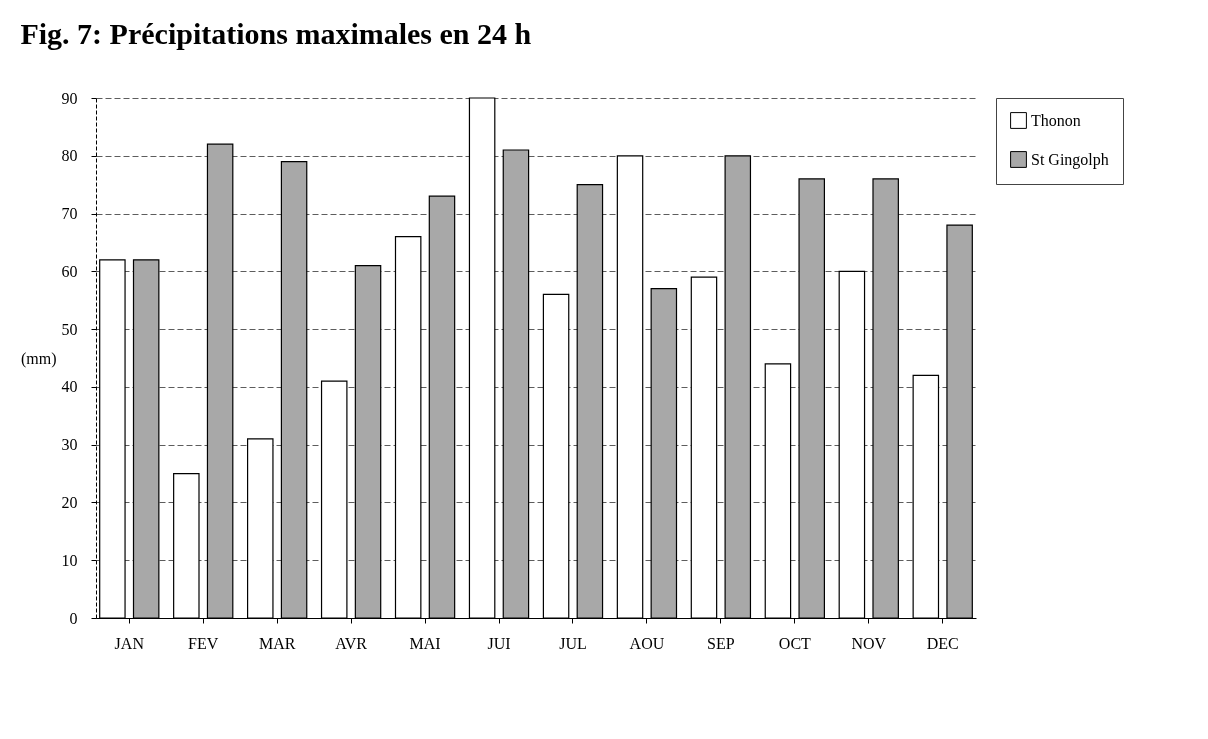 This screenshot has width=1208, height=739. I want to click on y-tick-label: 80, so click(69, 156).